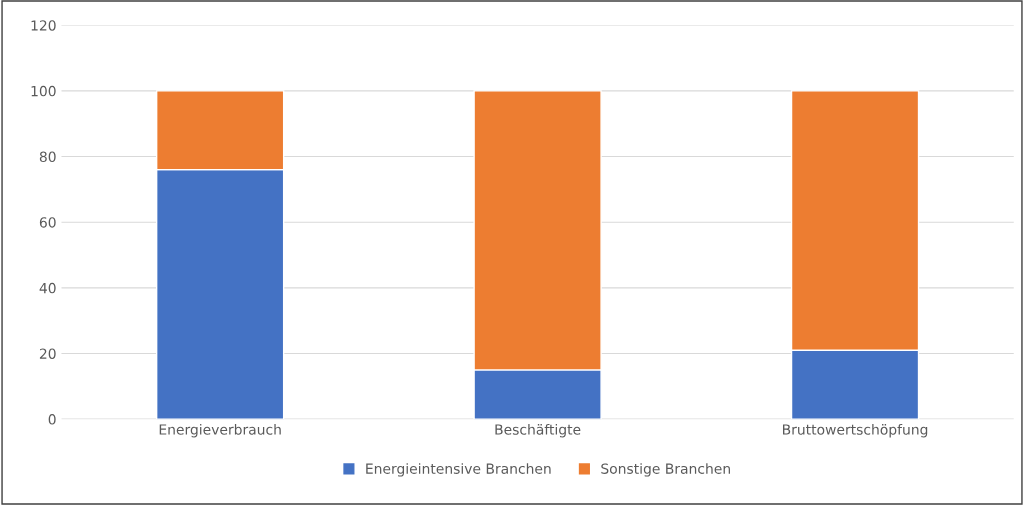 The height and width of the screenshot is (505, 1024). Describe the element at coordinates (665, 470) in the screenshot. I see `legend-label: Sonstige Branchen` at that location.